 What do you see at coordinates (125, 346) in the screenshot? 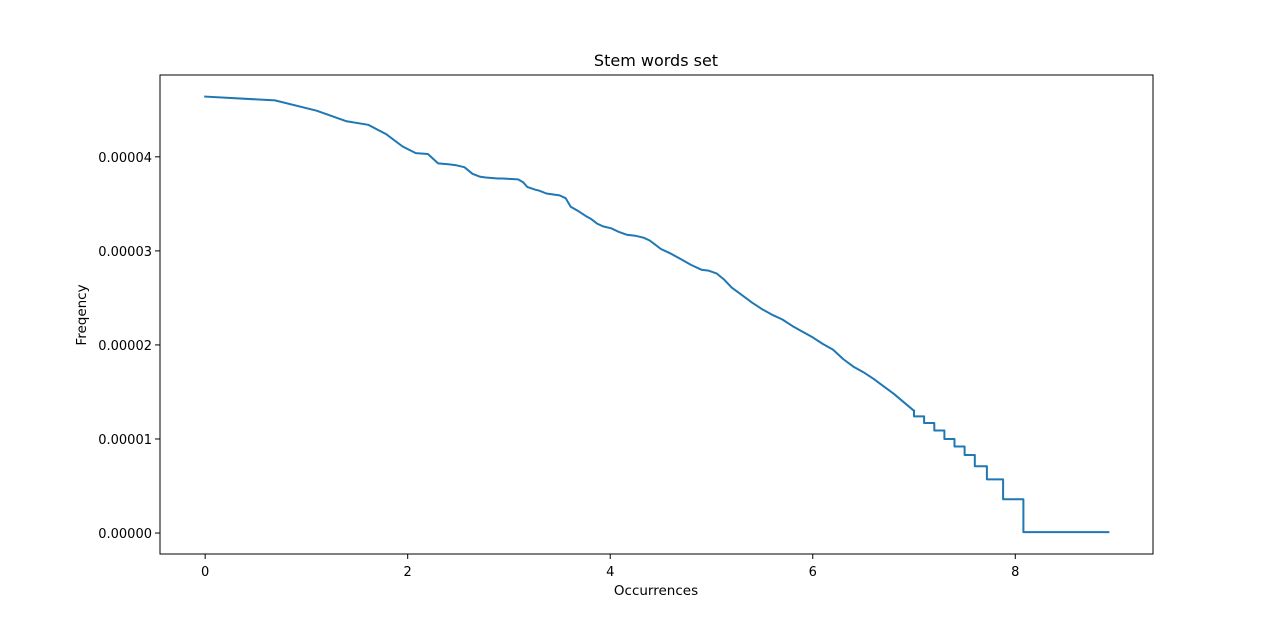
I see `y-tick-label: 0.00002` at bounding box center [125, 346].